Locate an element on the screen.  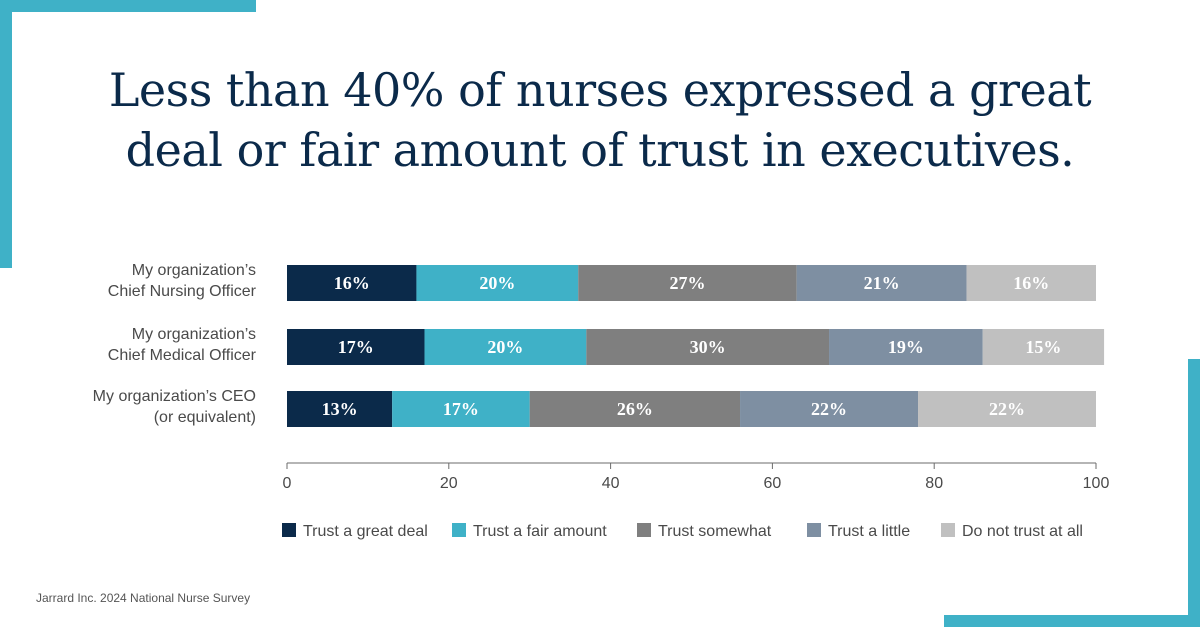
legend-label: Trust somewhat is located at coordinates (715, 531).